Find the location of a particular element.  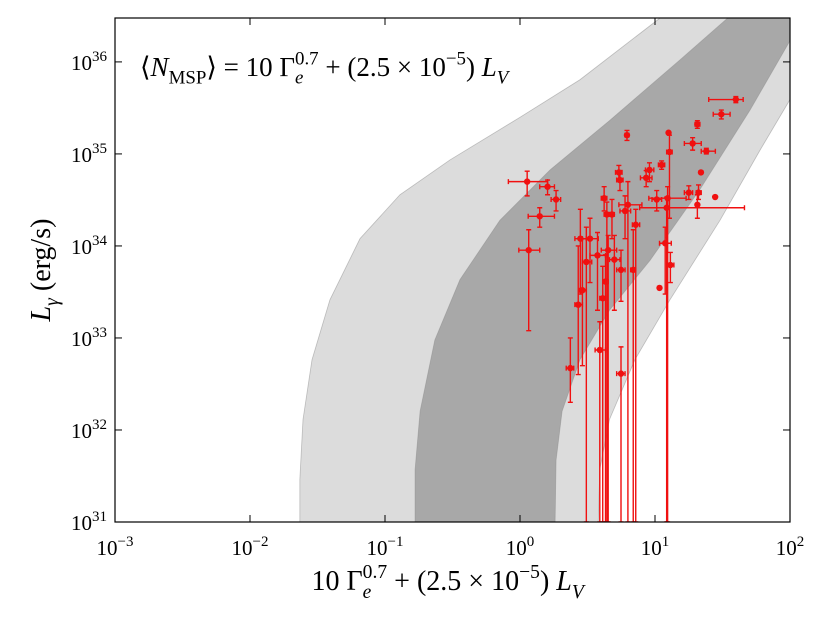

tick-exponent: 34 is located at coordinates (100, 241).